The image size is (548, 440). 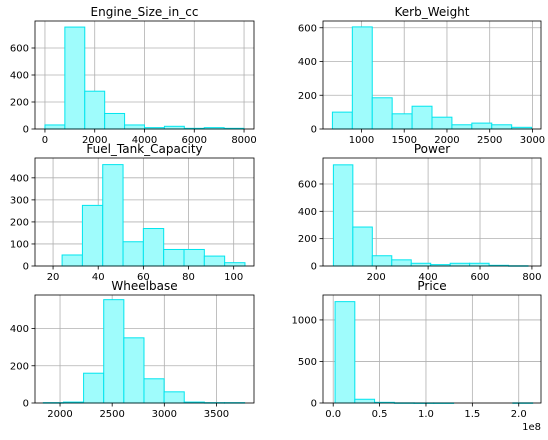 I want to click on y-tick-label: 300, so click(x=19, y=200).